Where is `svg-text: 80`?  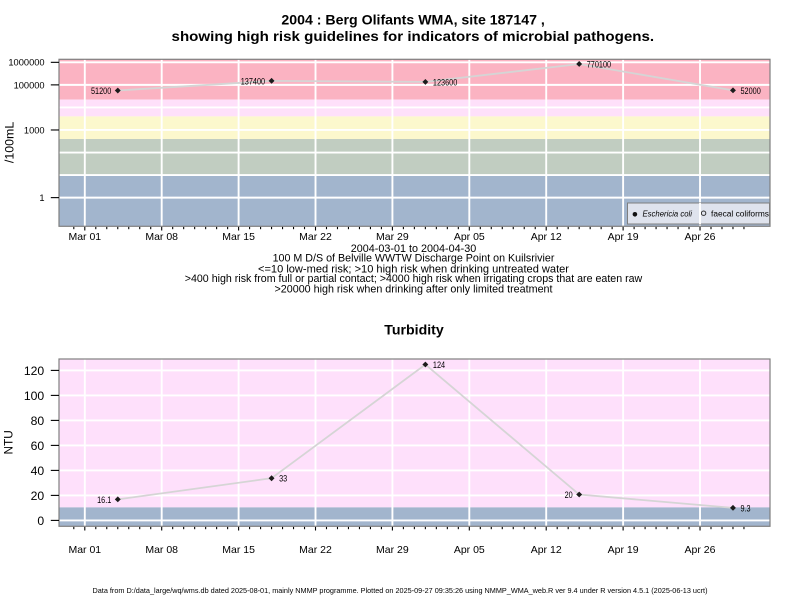 svg-text: 80 is located at coordinates (38, 421).